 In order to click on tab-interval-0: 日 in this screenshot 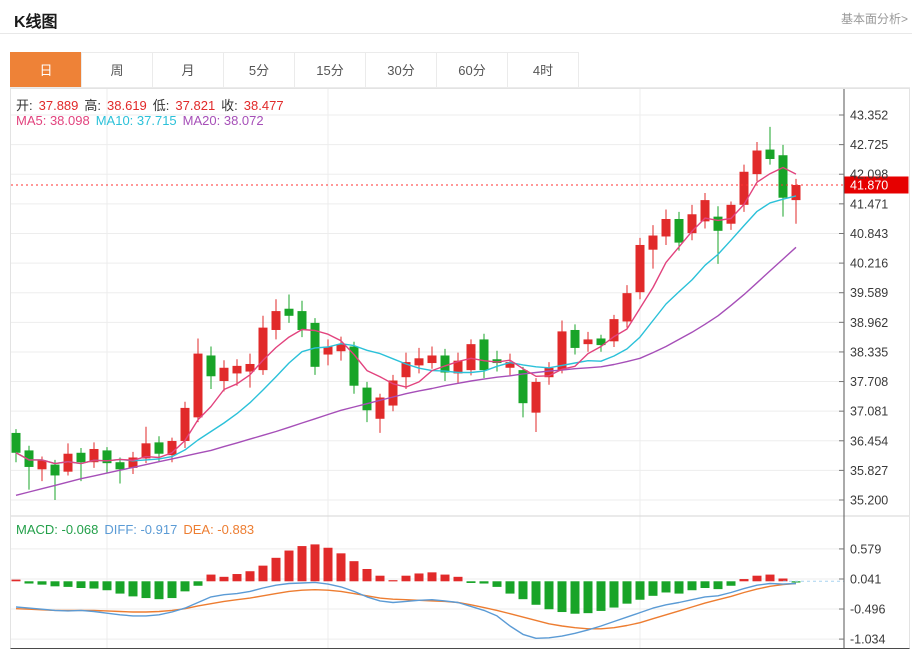, I will do `click(46, 70)`.